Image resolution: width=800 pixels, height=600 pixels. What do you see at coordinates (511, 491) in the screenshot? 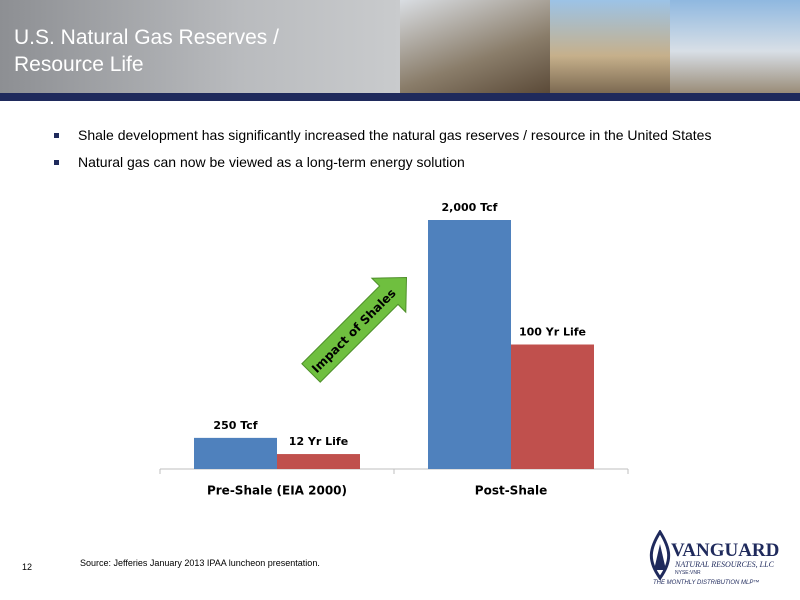
I see `x-tick-label: Post-Shale` at bounding box center [511, 491].